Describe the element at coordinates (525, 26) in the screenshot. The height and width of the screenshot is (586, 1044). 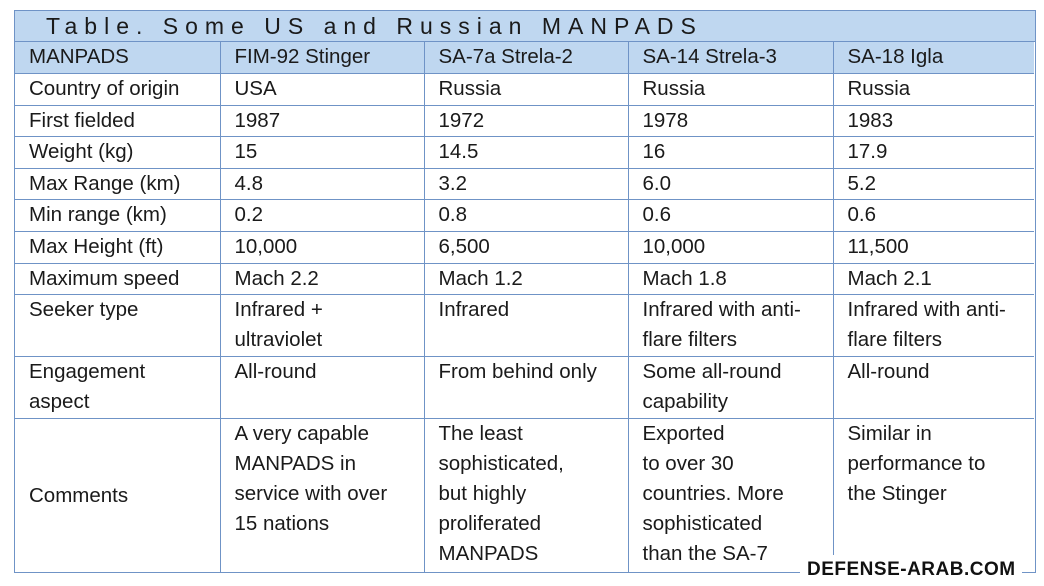
I see `table-caption: Table. Some US and Russian MANPADS` at that location.